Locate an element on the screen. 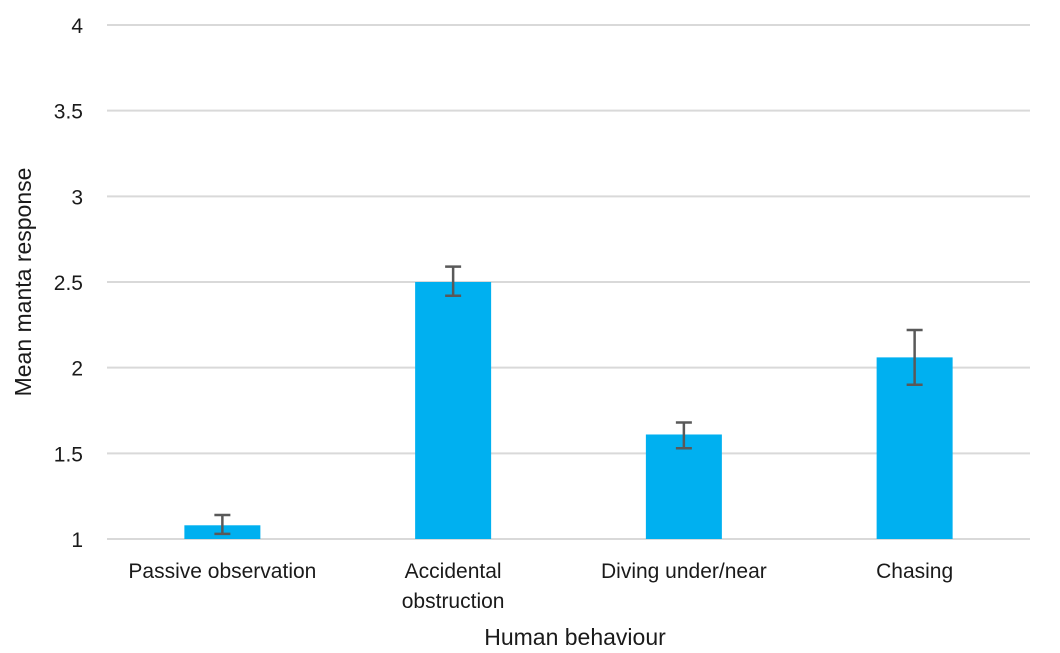 The width and height of the screenshot is (1060, 653). y-tick-label: 2.5 is located at coordinates (68, 283).